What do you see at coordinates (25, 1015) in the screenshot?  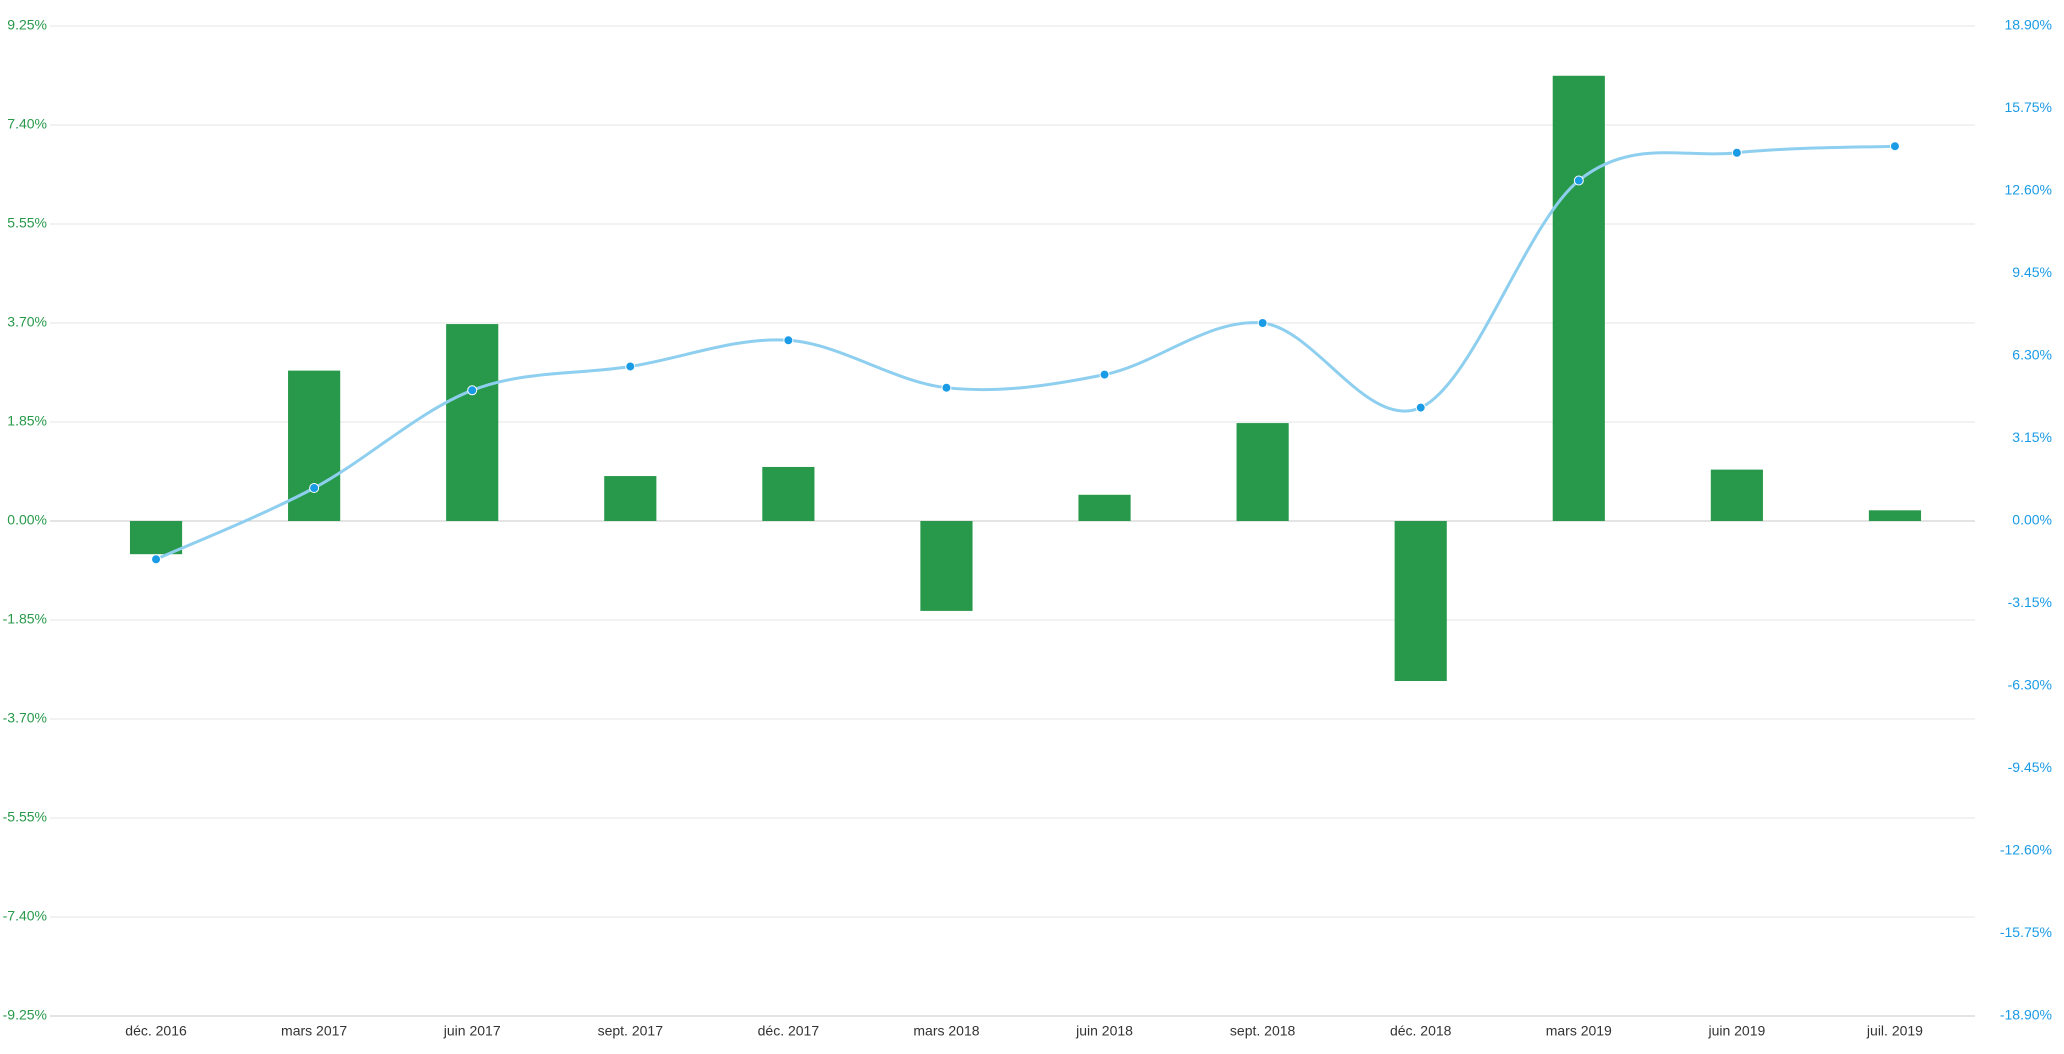 I see `y-tick-label: -9.25%` at bounding box center [25, 1015].